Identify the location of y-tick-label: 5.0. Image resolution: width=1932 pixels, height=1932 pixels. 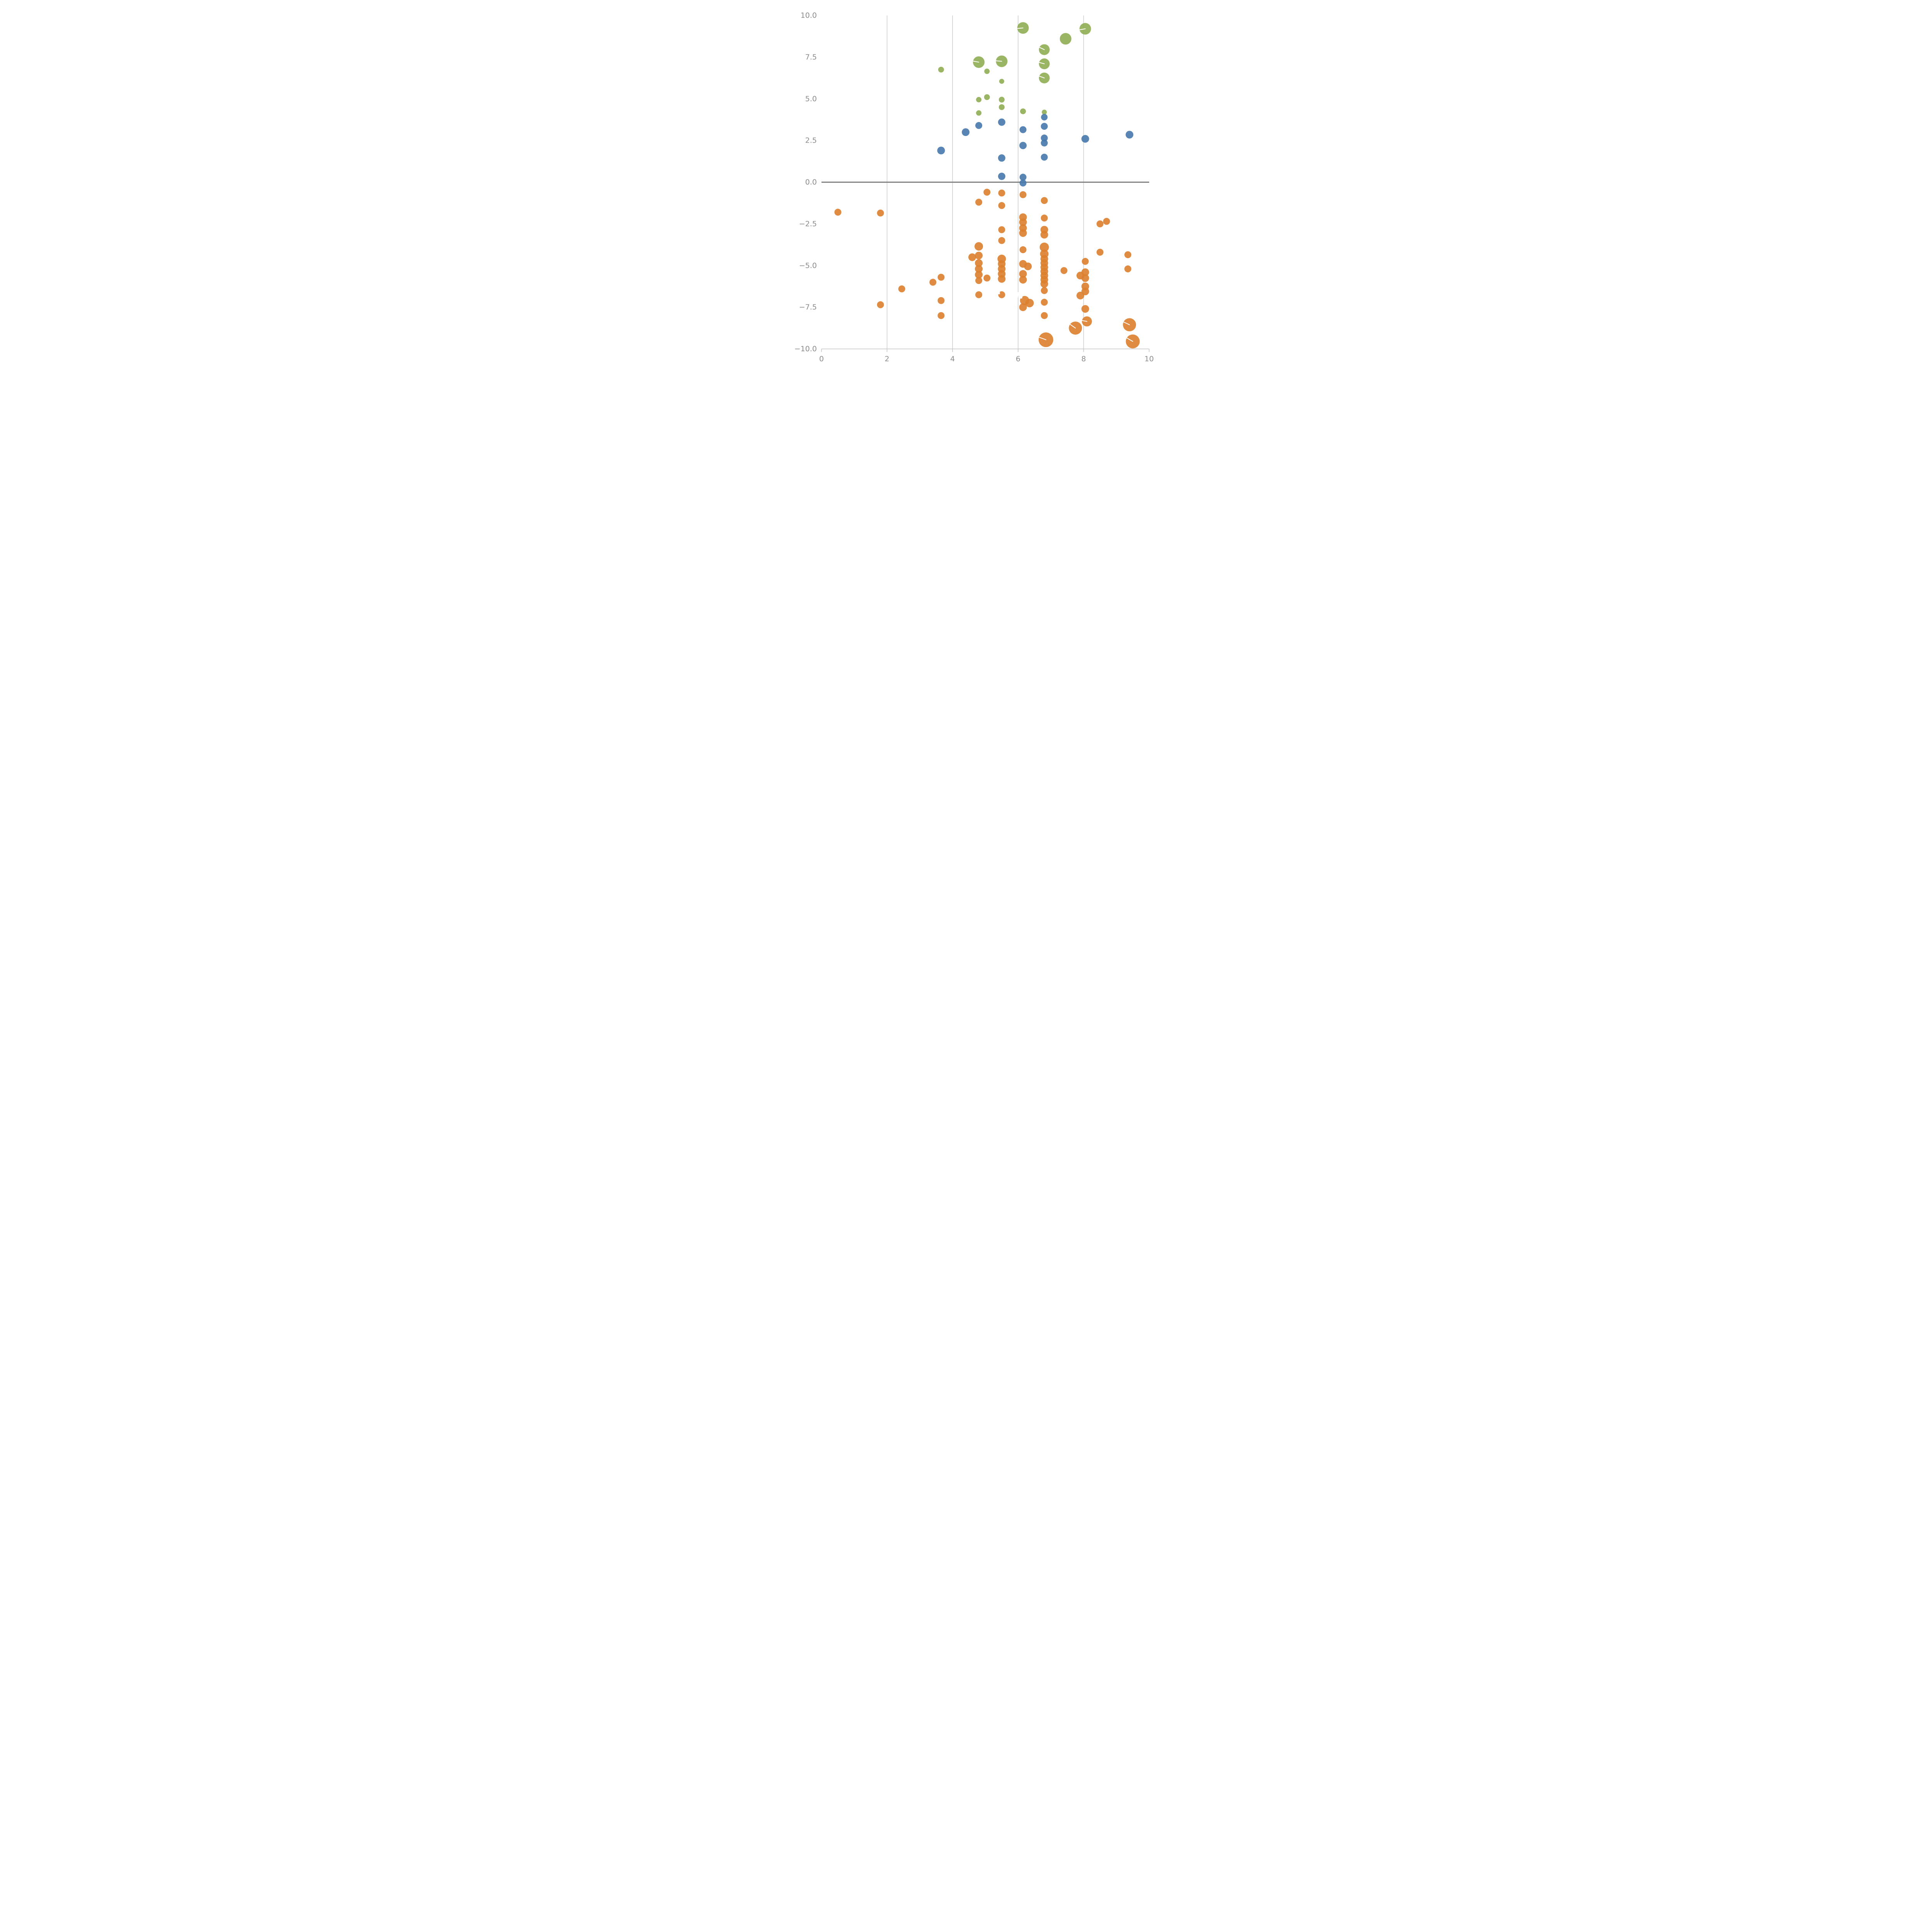
(811, 99).